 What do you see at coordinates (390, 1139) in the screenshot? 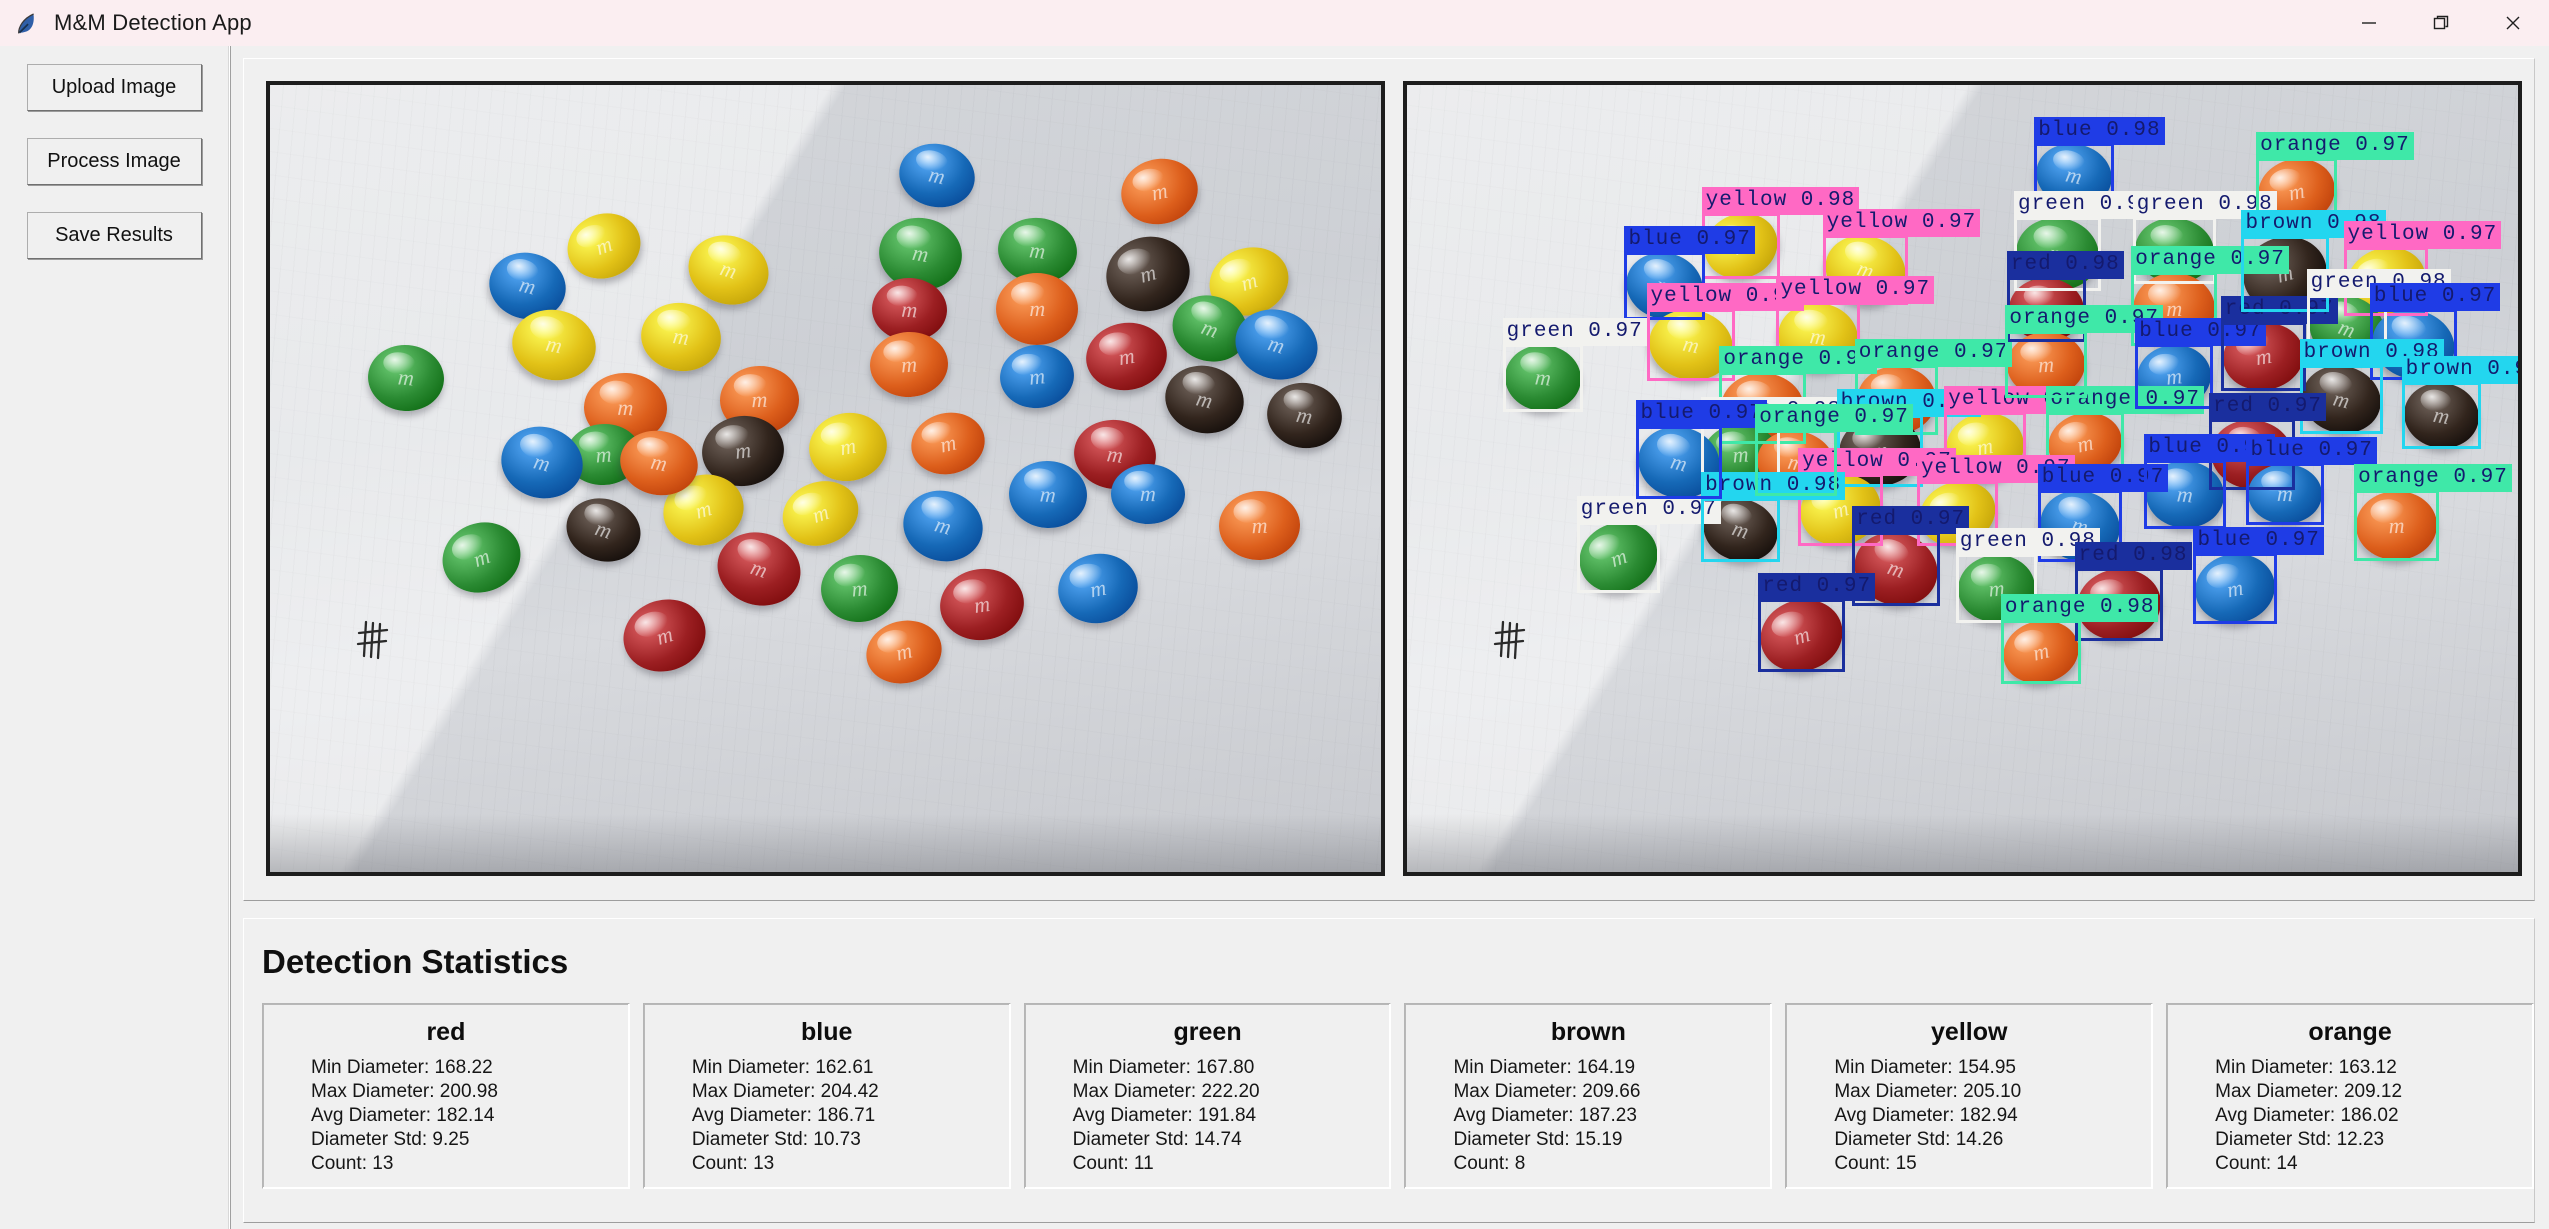
I see `stats-diameter-std: Diameter Std: 9.25` at bounding box center [390, 1139].